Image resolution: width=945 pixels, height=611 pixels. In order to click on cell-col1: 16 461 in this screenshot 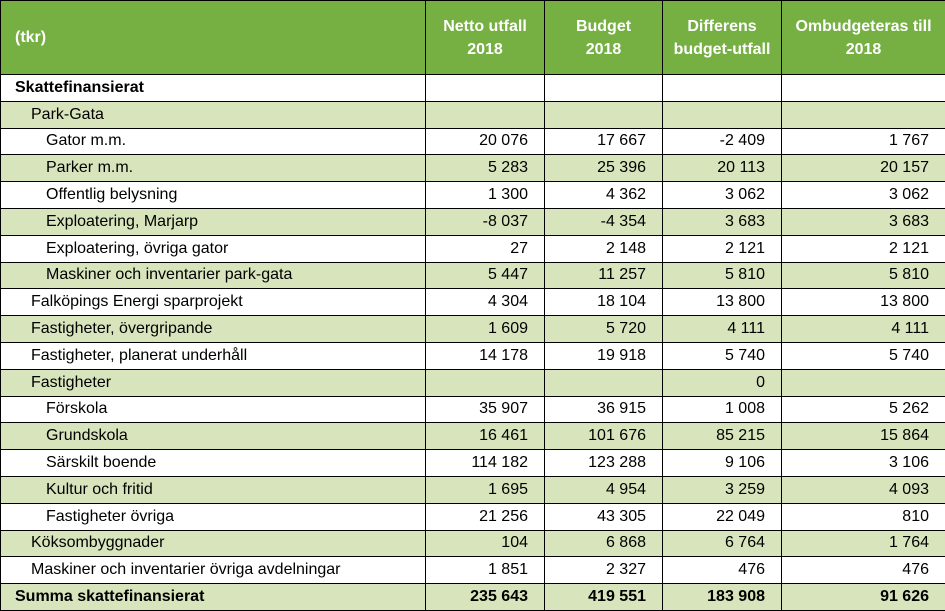, I will do `click(485, 436)`.